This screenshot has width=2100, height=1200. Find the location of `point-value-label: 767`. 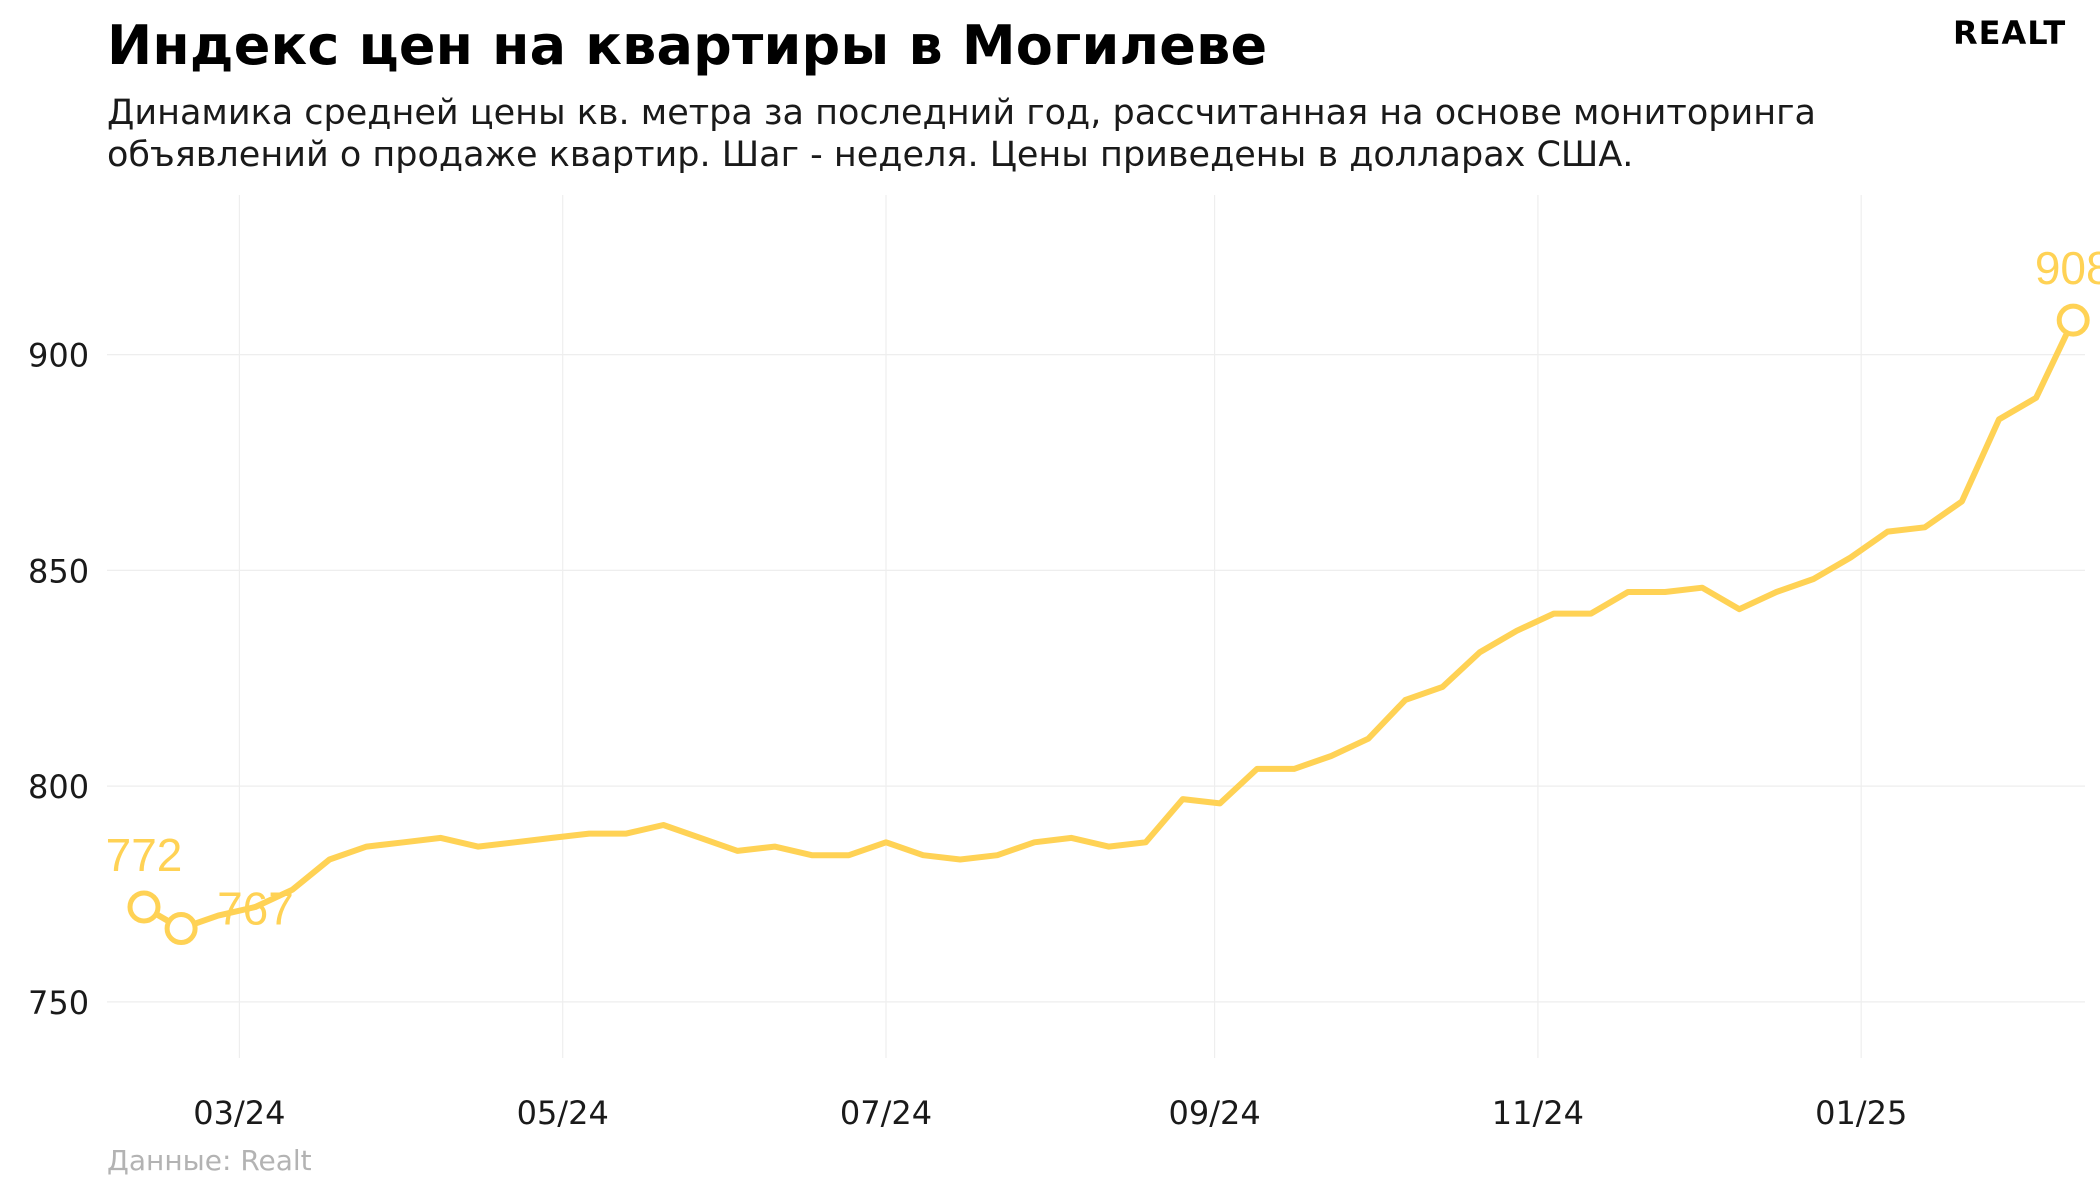

point-value-label: 767 is located at coordinates (255, 909).